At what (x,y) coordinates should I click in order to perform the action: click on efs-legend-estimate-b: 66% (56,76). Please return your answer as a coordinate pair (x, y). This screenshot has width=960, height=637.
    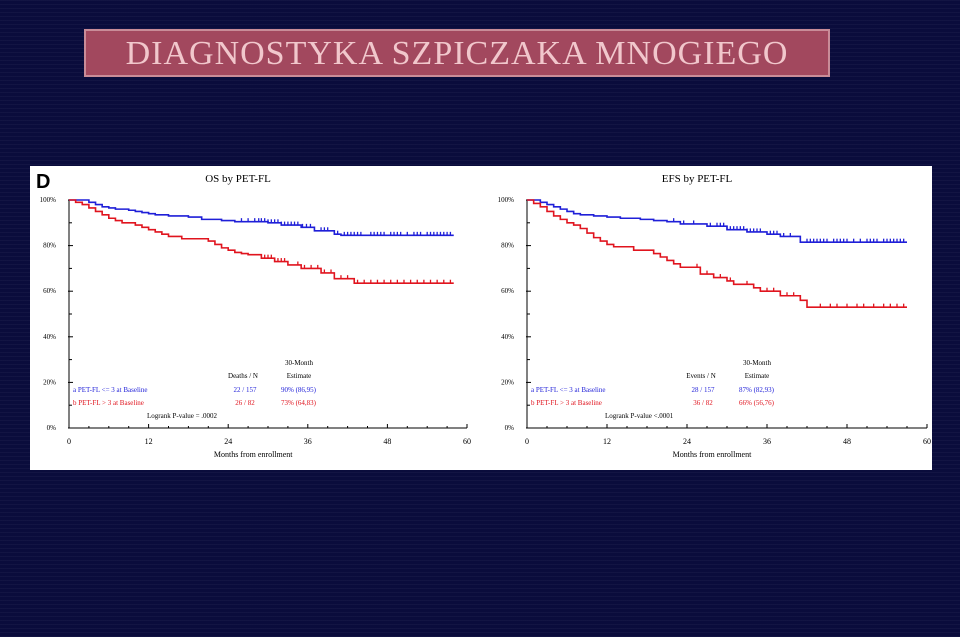
    Looking at the image, I should click on (757, 403).